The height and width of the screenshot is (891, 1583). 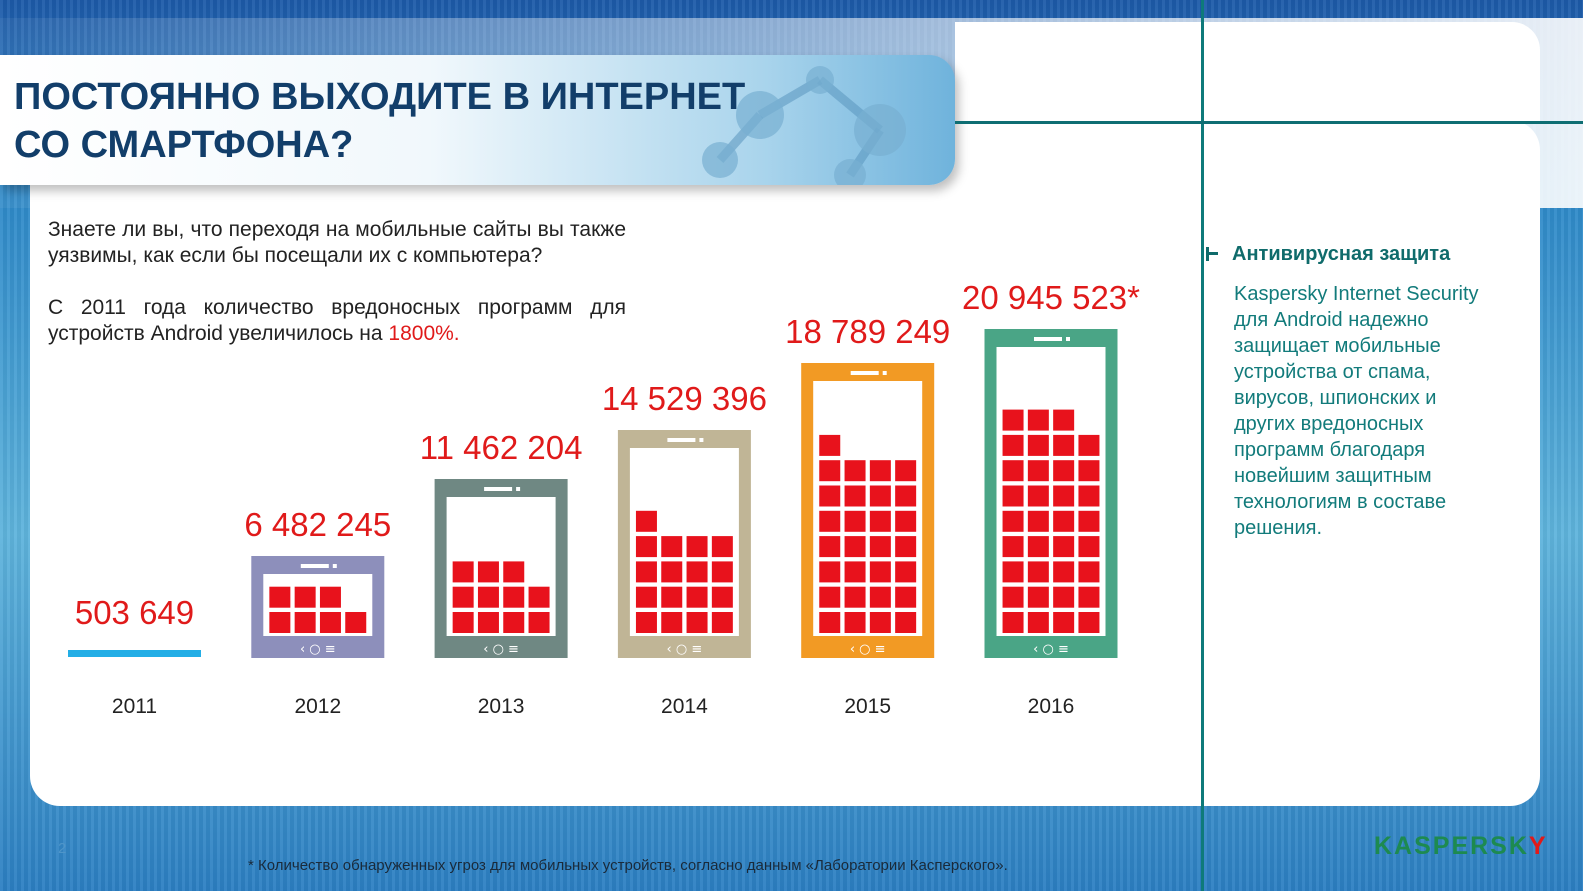 I want to click on intro-highlight: 1800%., so click(x=424, y=333).